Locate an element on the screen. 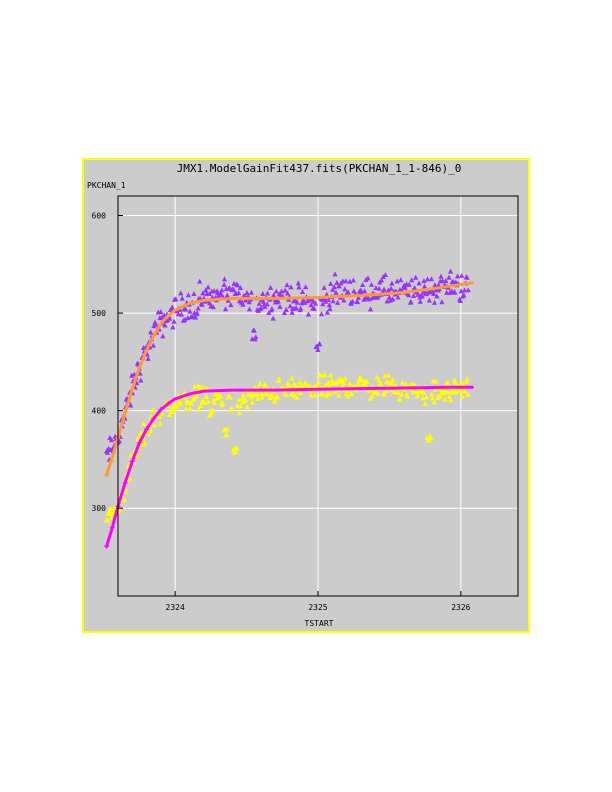  x-tick-label: 2325 is located at coordinates (317, 607).